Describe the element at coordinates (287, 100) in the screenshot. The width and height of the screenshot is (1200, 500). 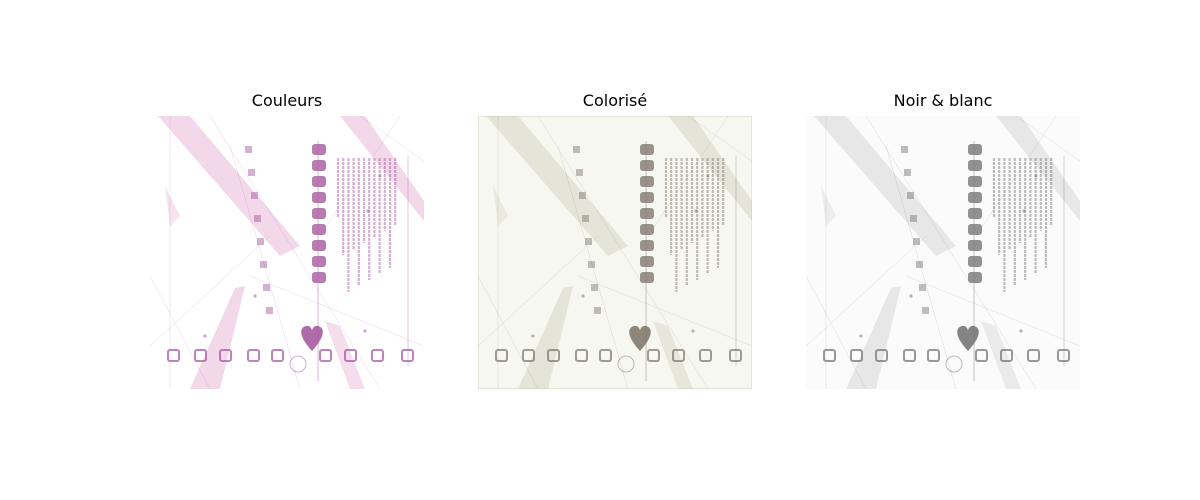
I see `panel-title-couleurs: Couleurs` at that location.